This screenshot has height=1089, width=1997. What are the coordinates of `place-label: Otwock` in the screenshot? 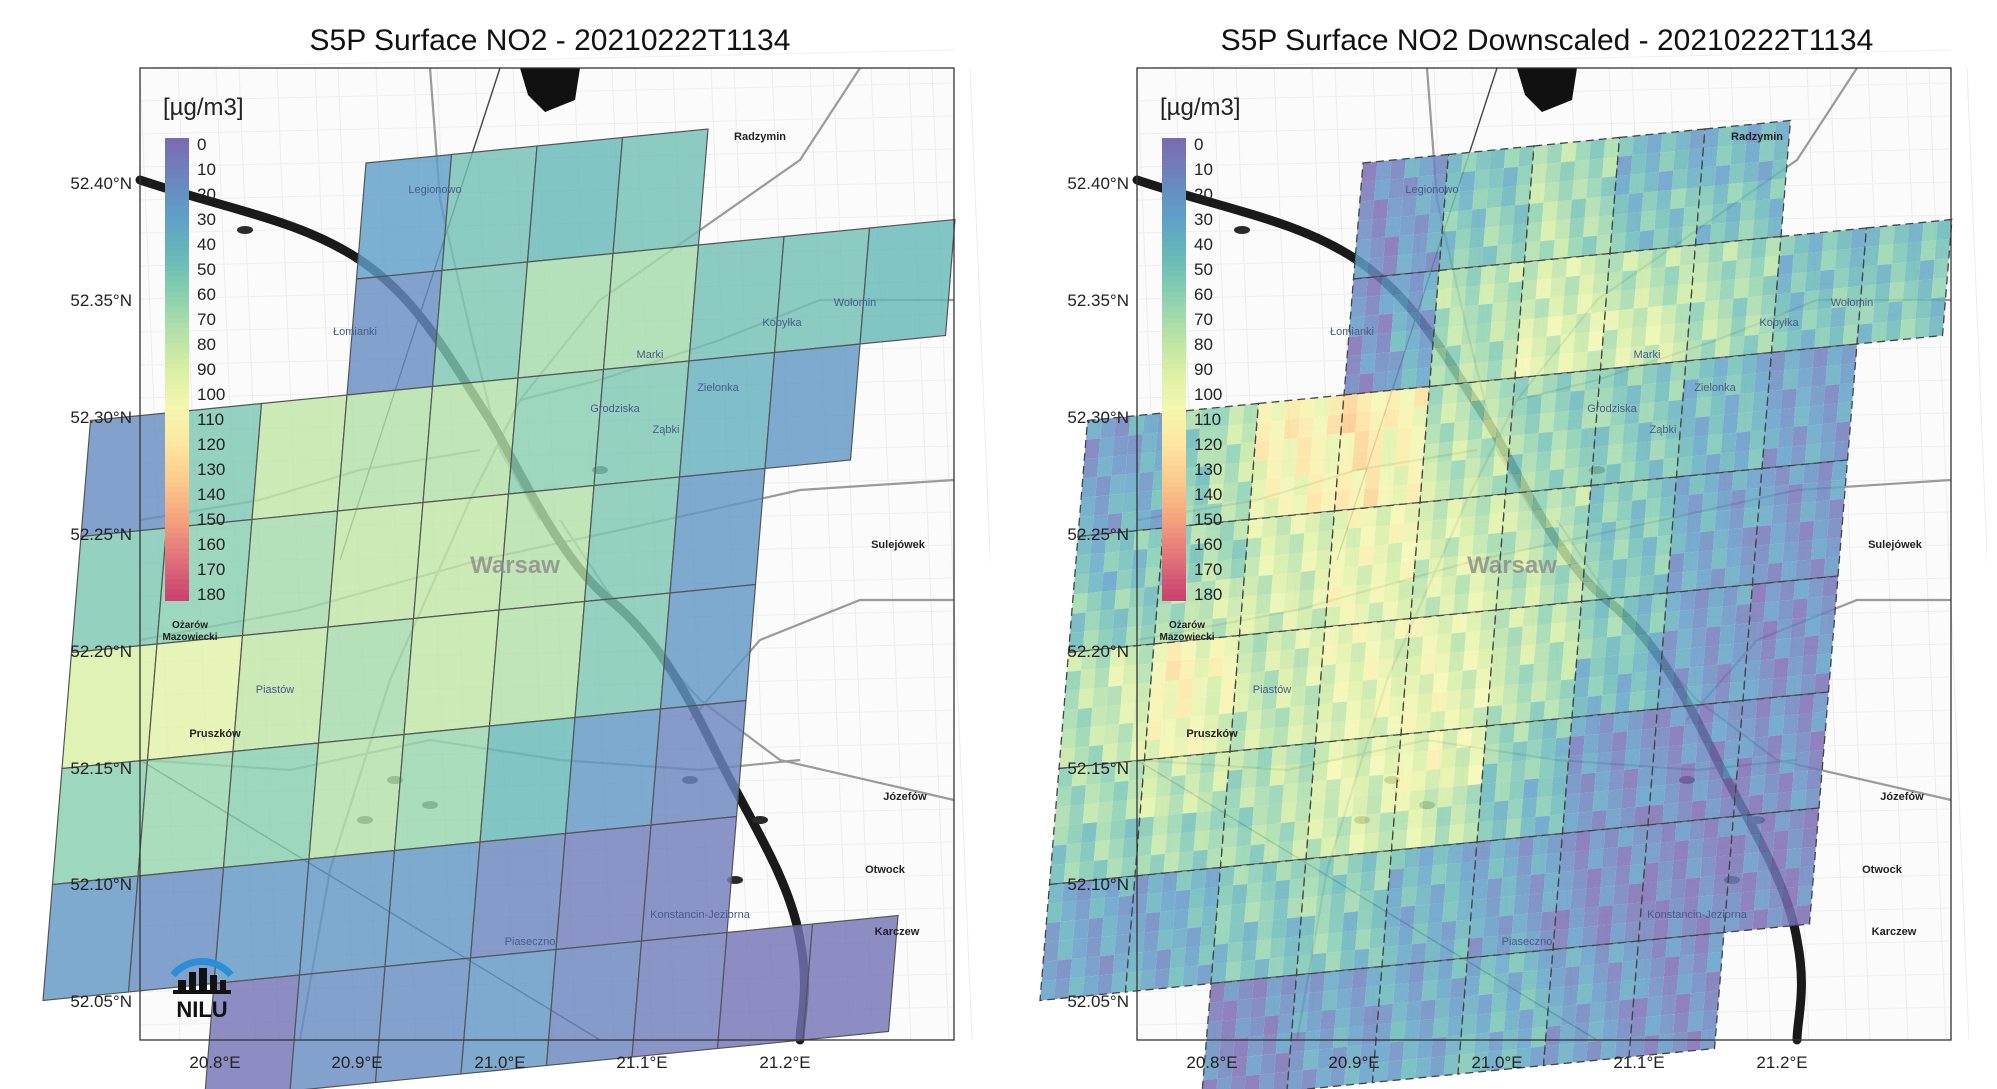 It's located at (885, 870).